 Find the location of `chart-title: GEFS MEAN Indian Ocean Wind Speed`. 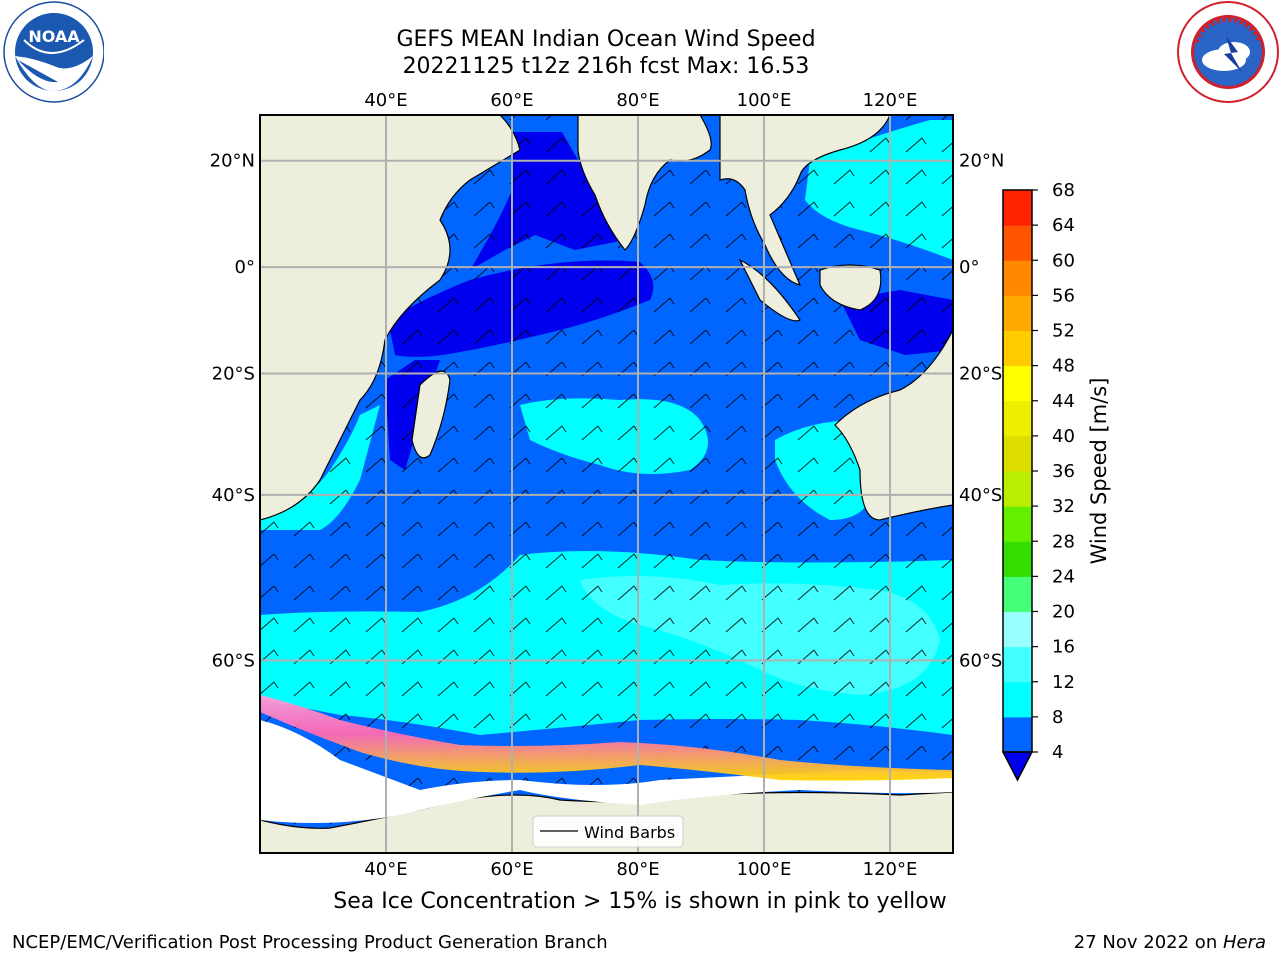

chart-title: GEFS MEAN Indian Ocean Wind Speed is located at coordinates (606, 39).